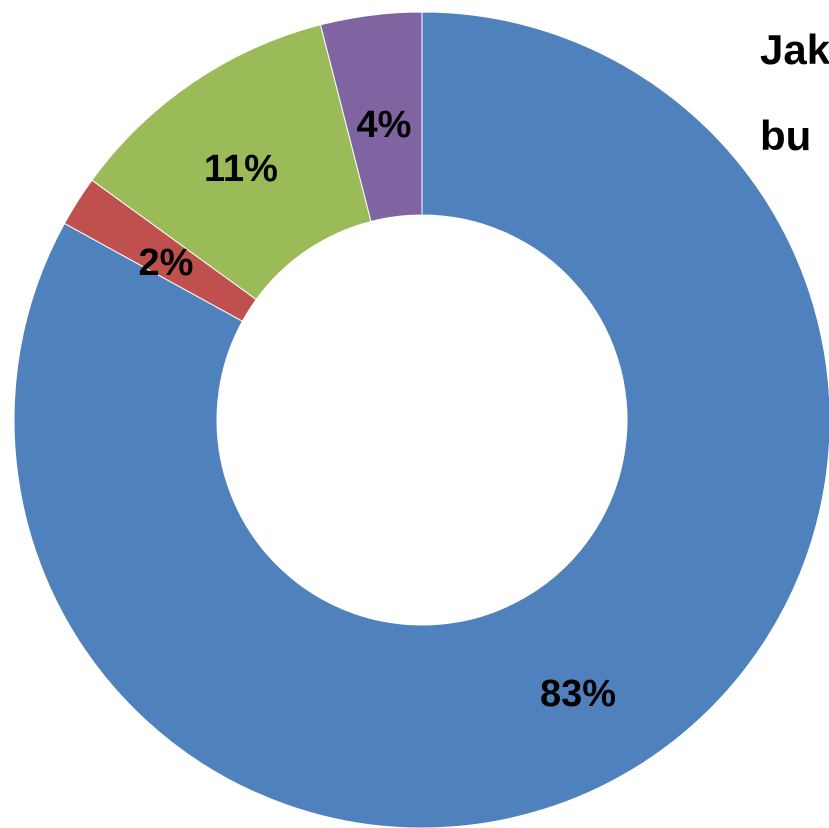 The image size is (829, 828). I want to click on chart-title: Jak bu, so click(794, 92).